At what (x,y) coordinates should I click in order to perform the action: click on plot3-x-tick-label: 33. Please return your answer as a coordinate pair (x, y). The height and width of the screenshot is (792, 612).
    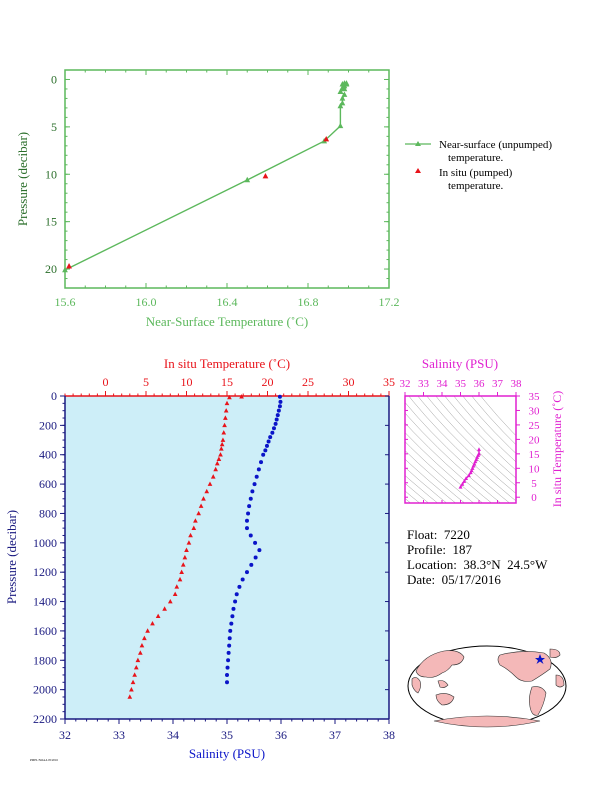
    Looking at the image, I should click on (424, 384).